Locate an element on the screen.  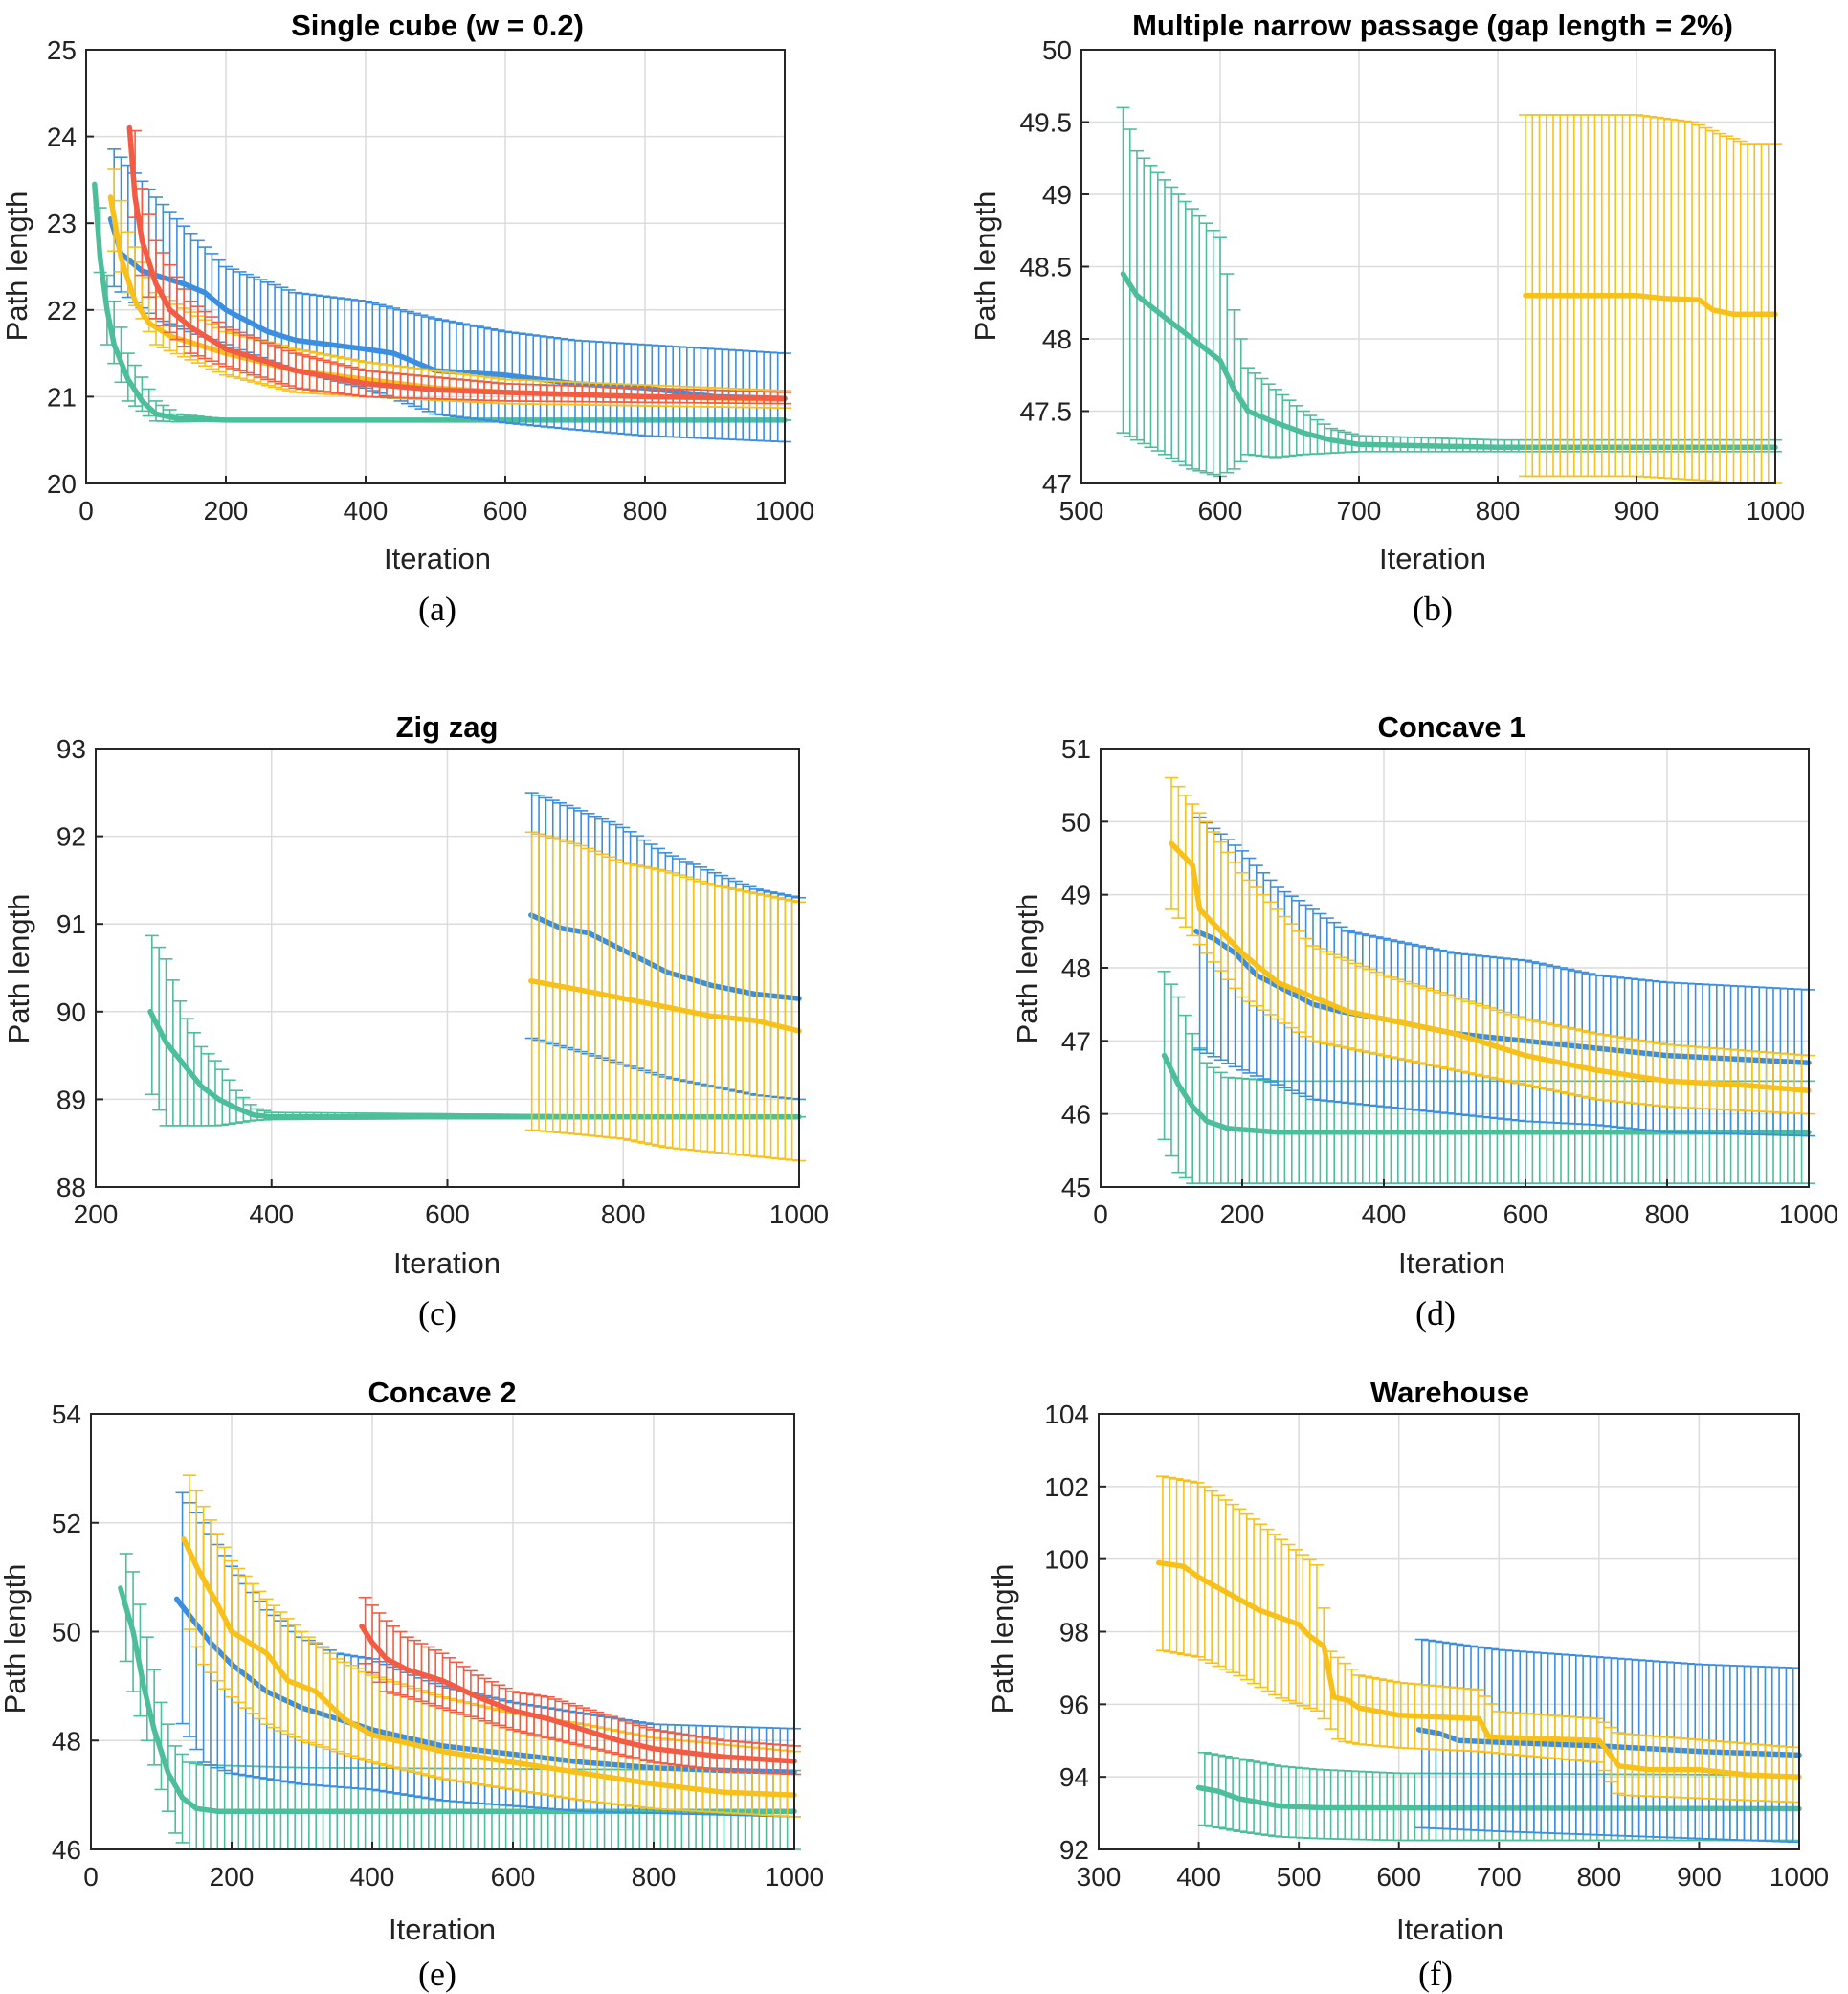
y-tick-label: 90 is located at coordinates (71, 1012).